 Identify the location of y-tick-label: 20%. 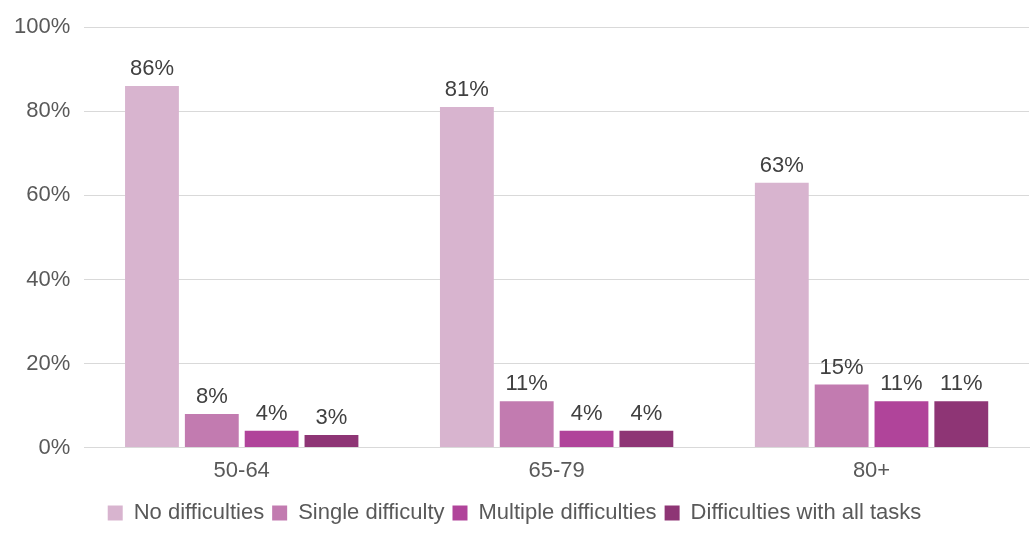
(48, 362).